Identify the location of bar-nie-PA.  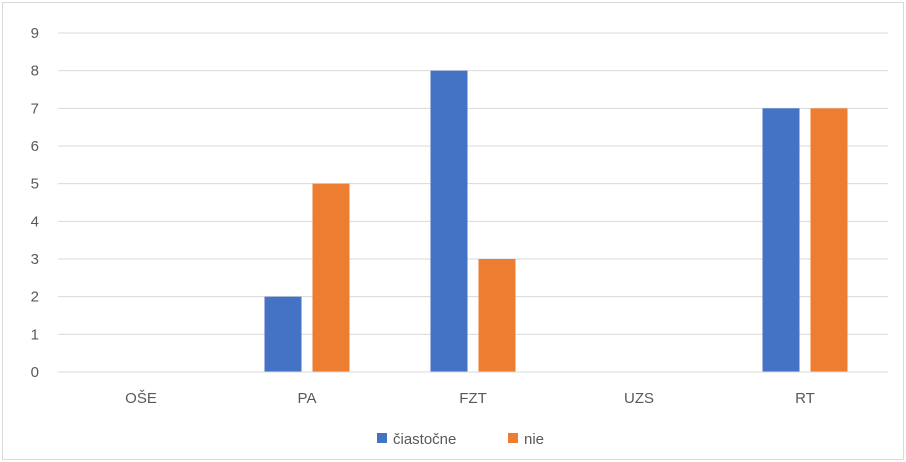
(331, 277).